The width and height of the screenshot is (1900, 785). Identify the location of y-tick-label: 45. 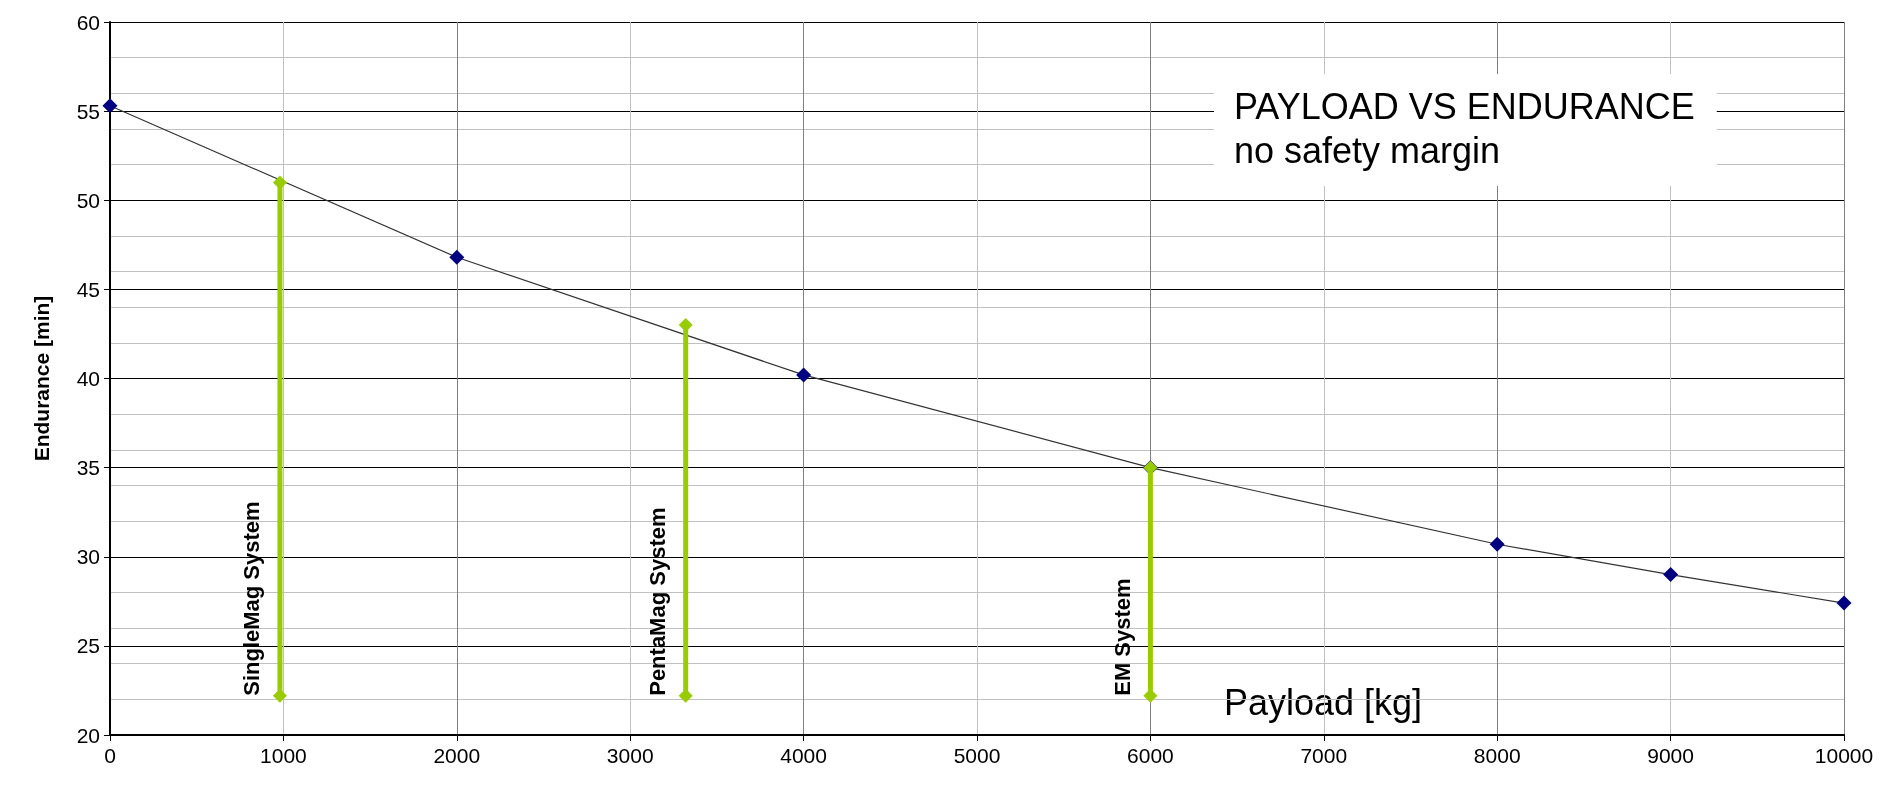
(88, 289).